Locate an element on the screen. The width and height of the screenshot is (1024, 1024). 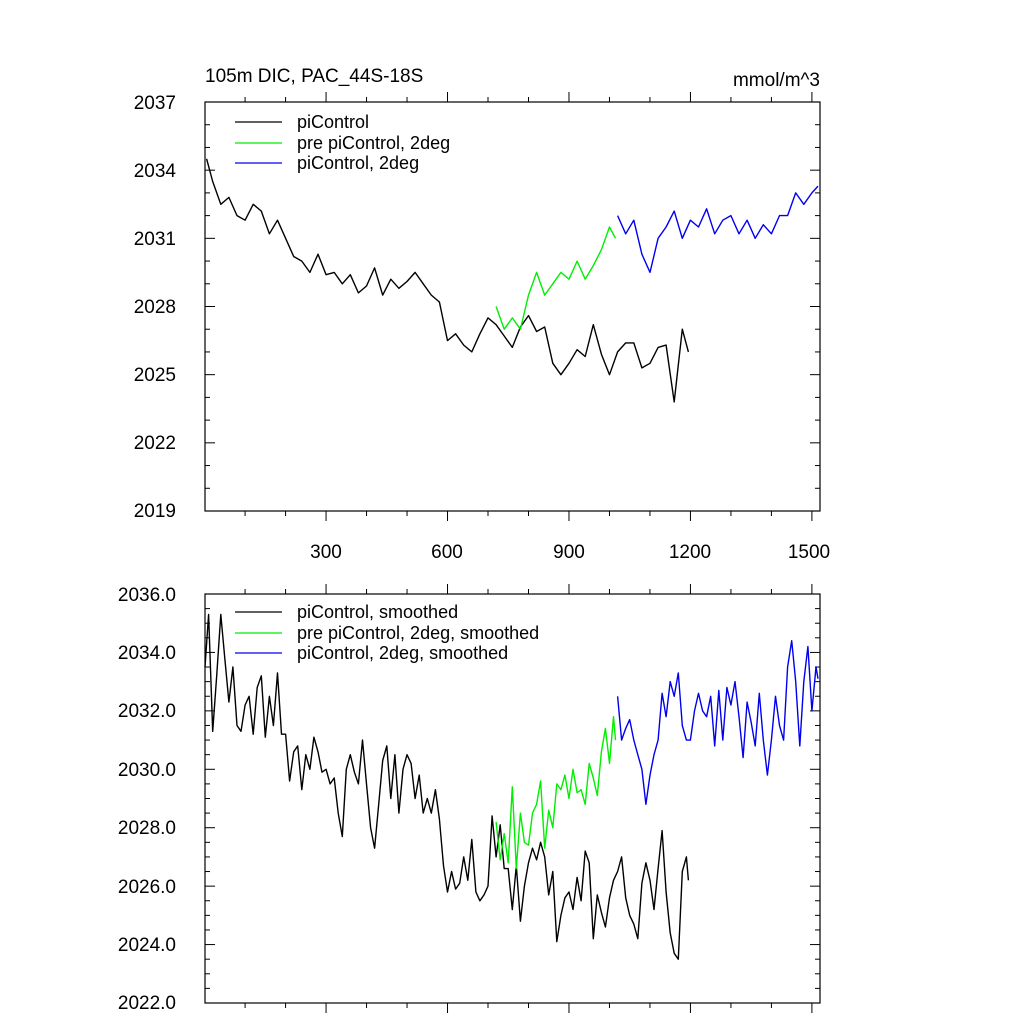
top-series-line-pre-2deg is located at coordinates (556, 278).